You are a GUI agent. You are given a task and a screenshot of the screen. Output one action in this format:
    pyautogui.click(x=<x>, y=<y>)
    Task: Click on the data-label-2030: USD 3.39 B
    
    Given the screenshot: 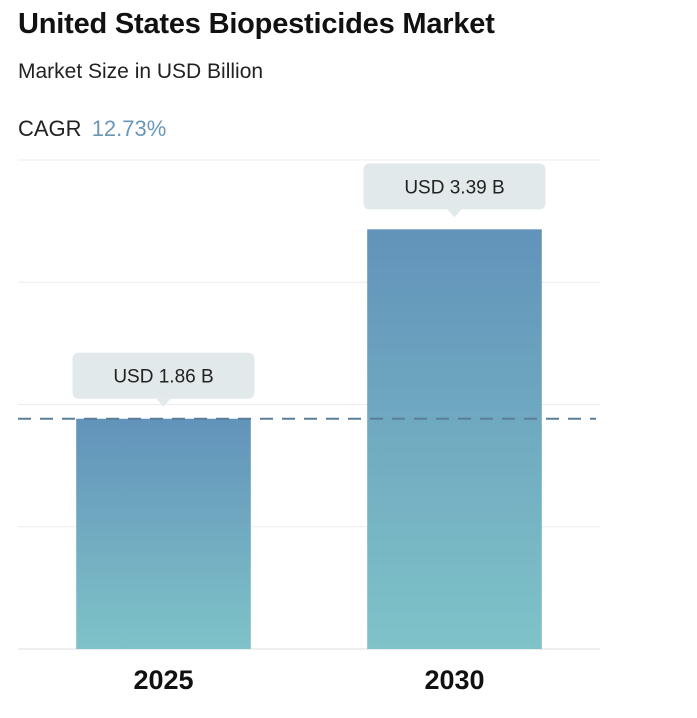 What is the action you would take?
    pyautogui.click(x=454, y=190)
    